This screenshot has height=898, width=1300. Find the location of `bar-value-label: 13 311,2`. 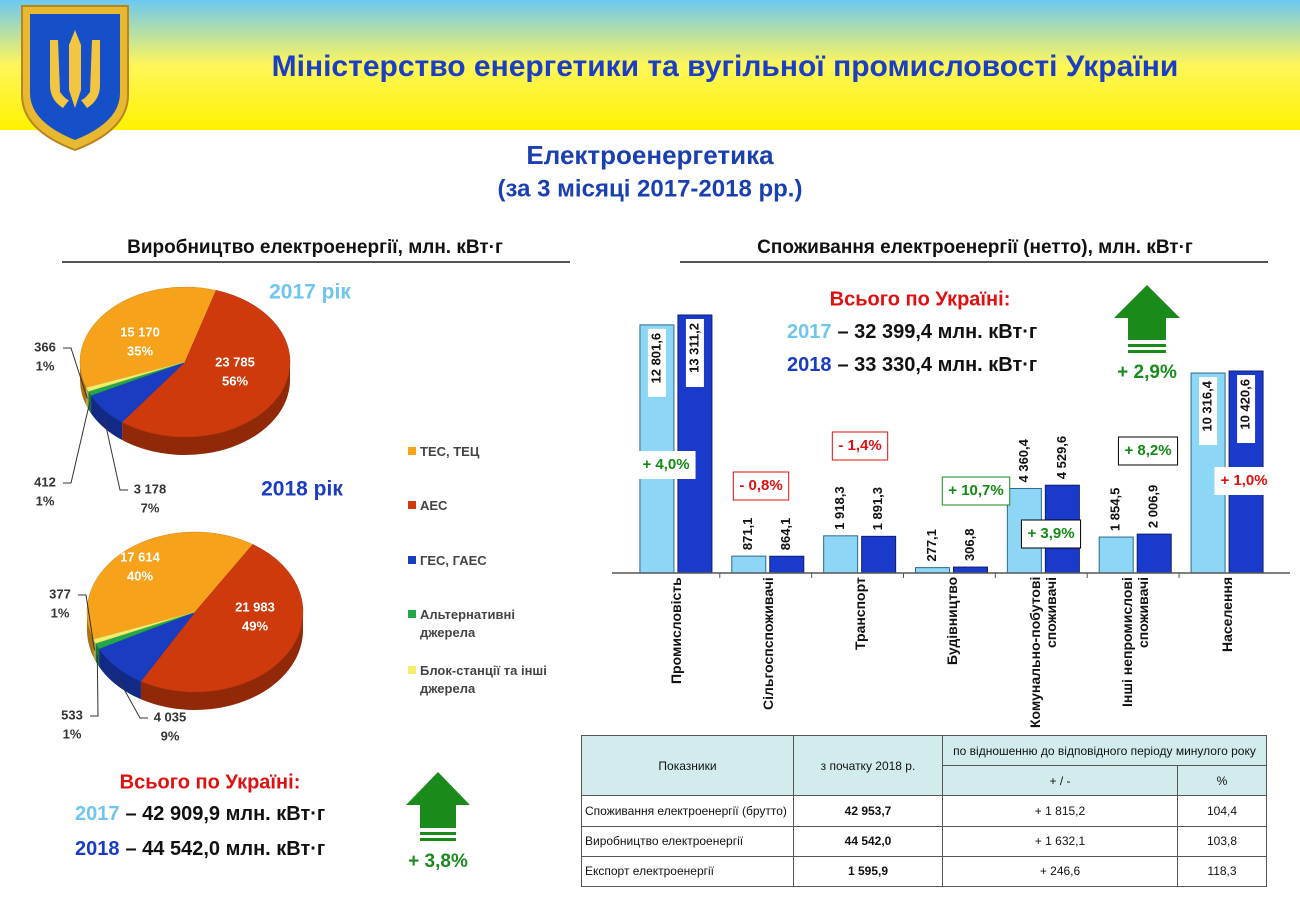

bar-value-label: 13 311,2 is located at coordinates (693, 348).